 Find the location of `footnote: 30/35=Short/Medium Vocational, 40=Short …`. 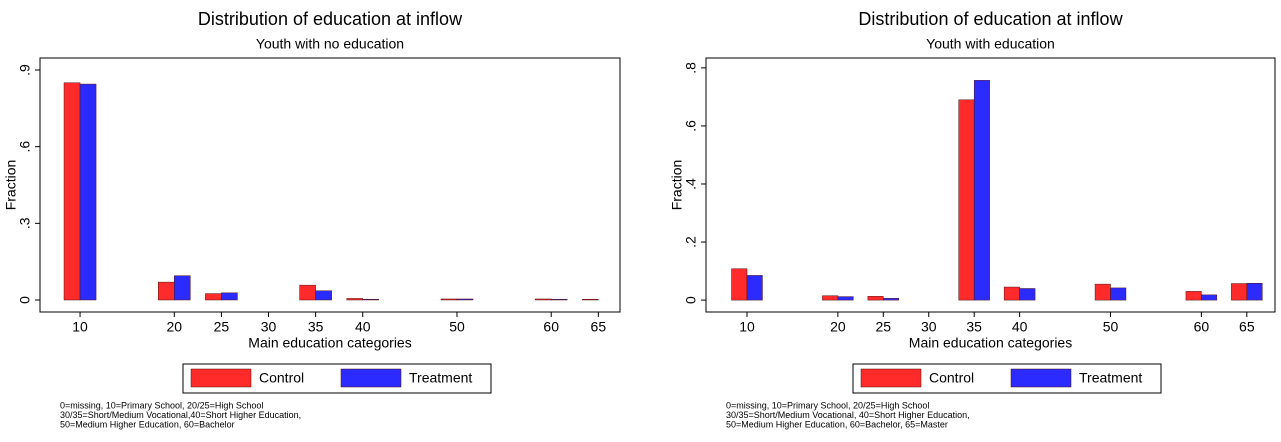

footnote: 30/35=Short/Medium Vocational, 40=Short … is located at coordinates (848, 415).